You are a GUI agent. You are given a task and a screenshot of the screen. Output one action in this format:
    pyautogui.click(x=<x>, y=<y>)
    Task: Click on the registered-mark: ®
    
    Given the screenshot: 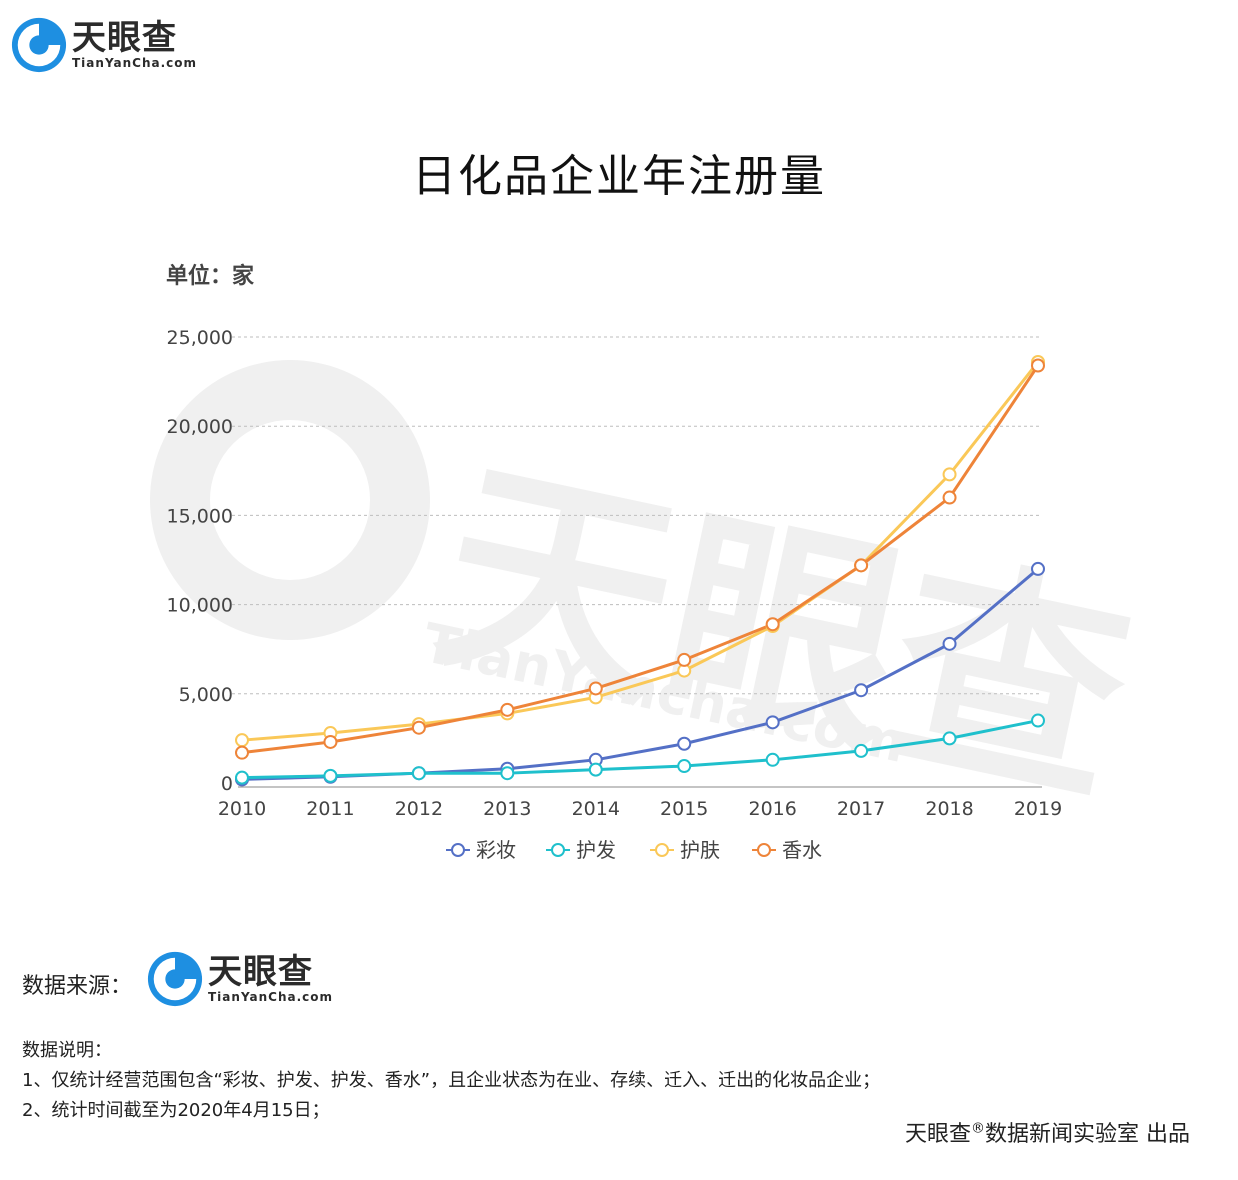 What is the action you would take?
    pyautogui.click(x=978, y=1128)
    